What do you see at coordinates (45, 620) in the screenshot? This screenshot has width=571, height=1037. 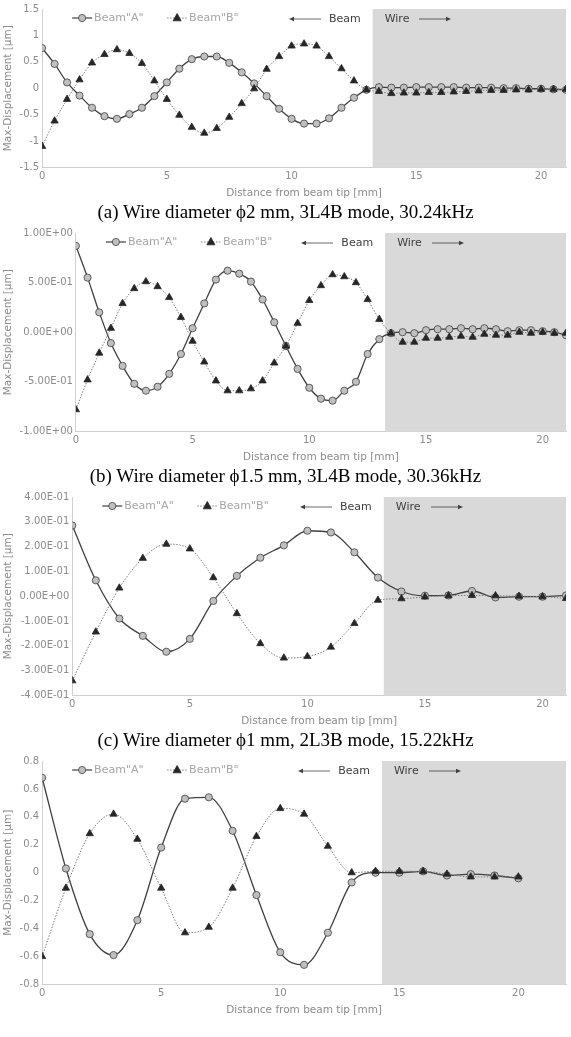 I see `y-tick-label: -1.00E-01` at bounding box center [45, 620].